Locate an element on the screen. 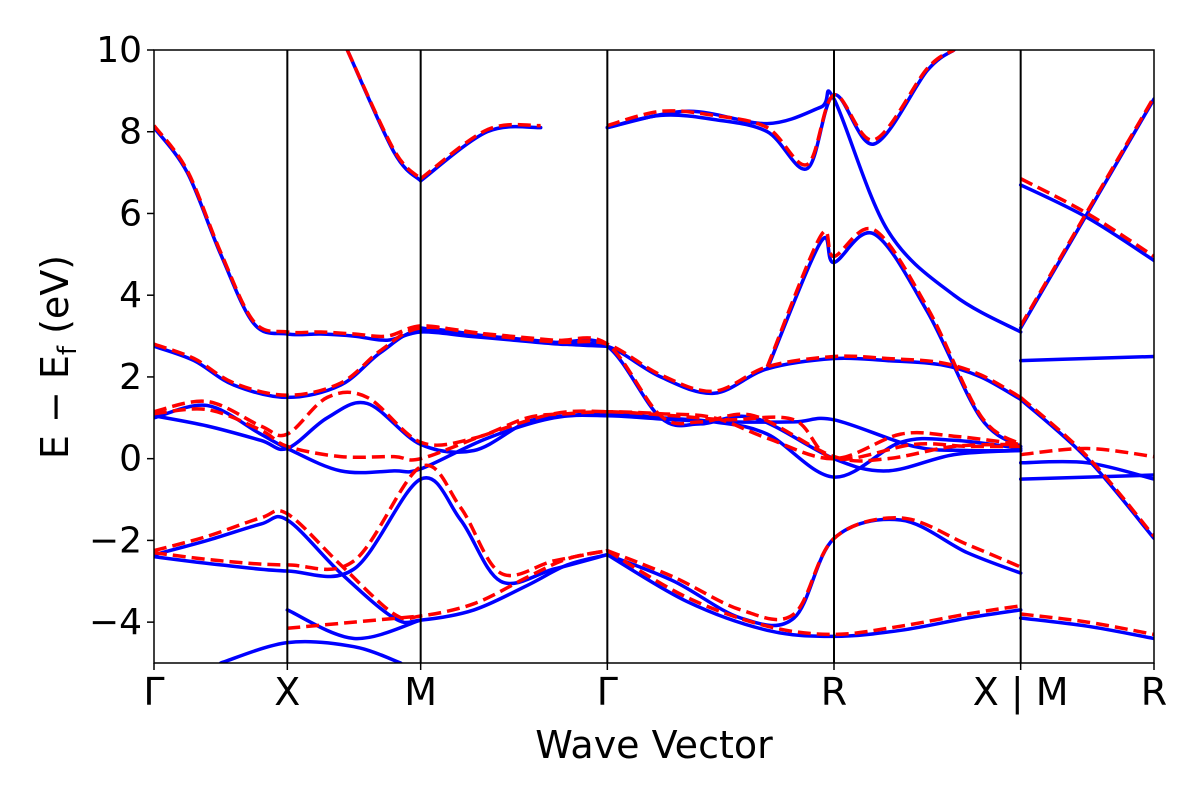  k-point-label: X is located at coordinates (287, 692).